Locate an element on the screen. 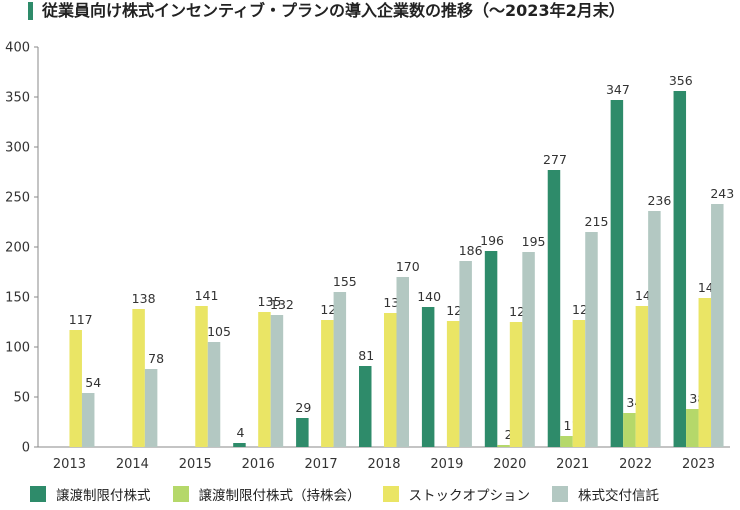  x-tick-label: 2021 is located at coordinates (572, 464).